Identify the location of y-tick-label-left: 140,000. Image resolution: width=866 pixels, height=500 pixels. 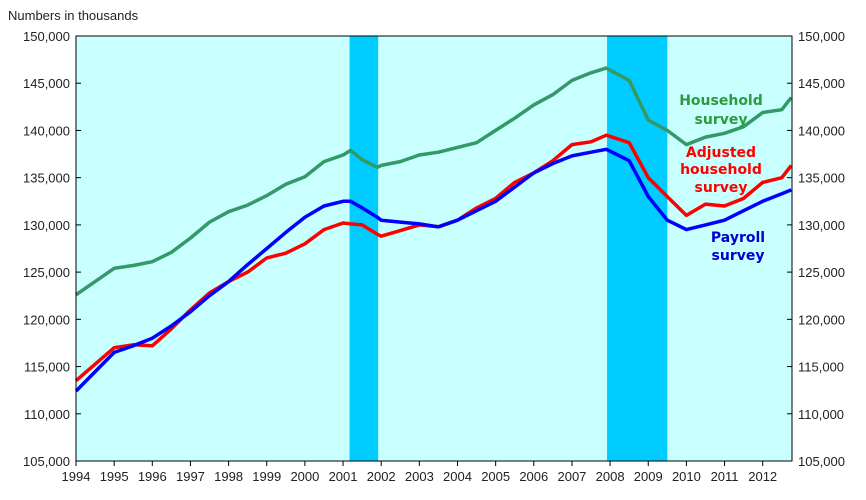
(46, 130).